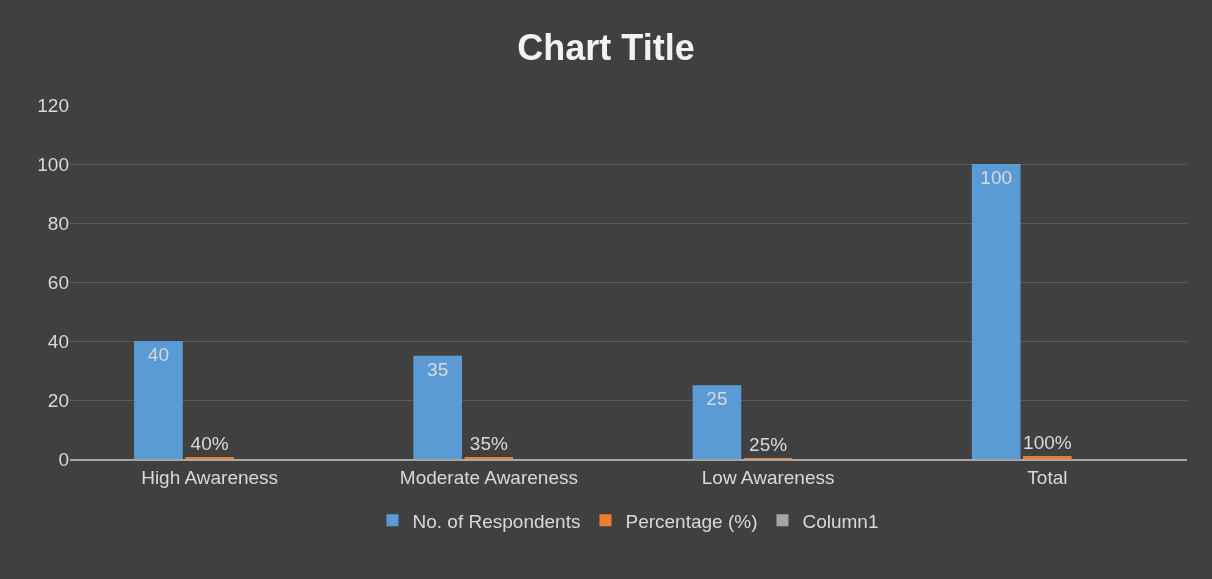 The image size is (1212, 579). What do you see at coordinates (438, 369) in the screenshot?
I see `data-label: 35` at bounding box center [438, 369].